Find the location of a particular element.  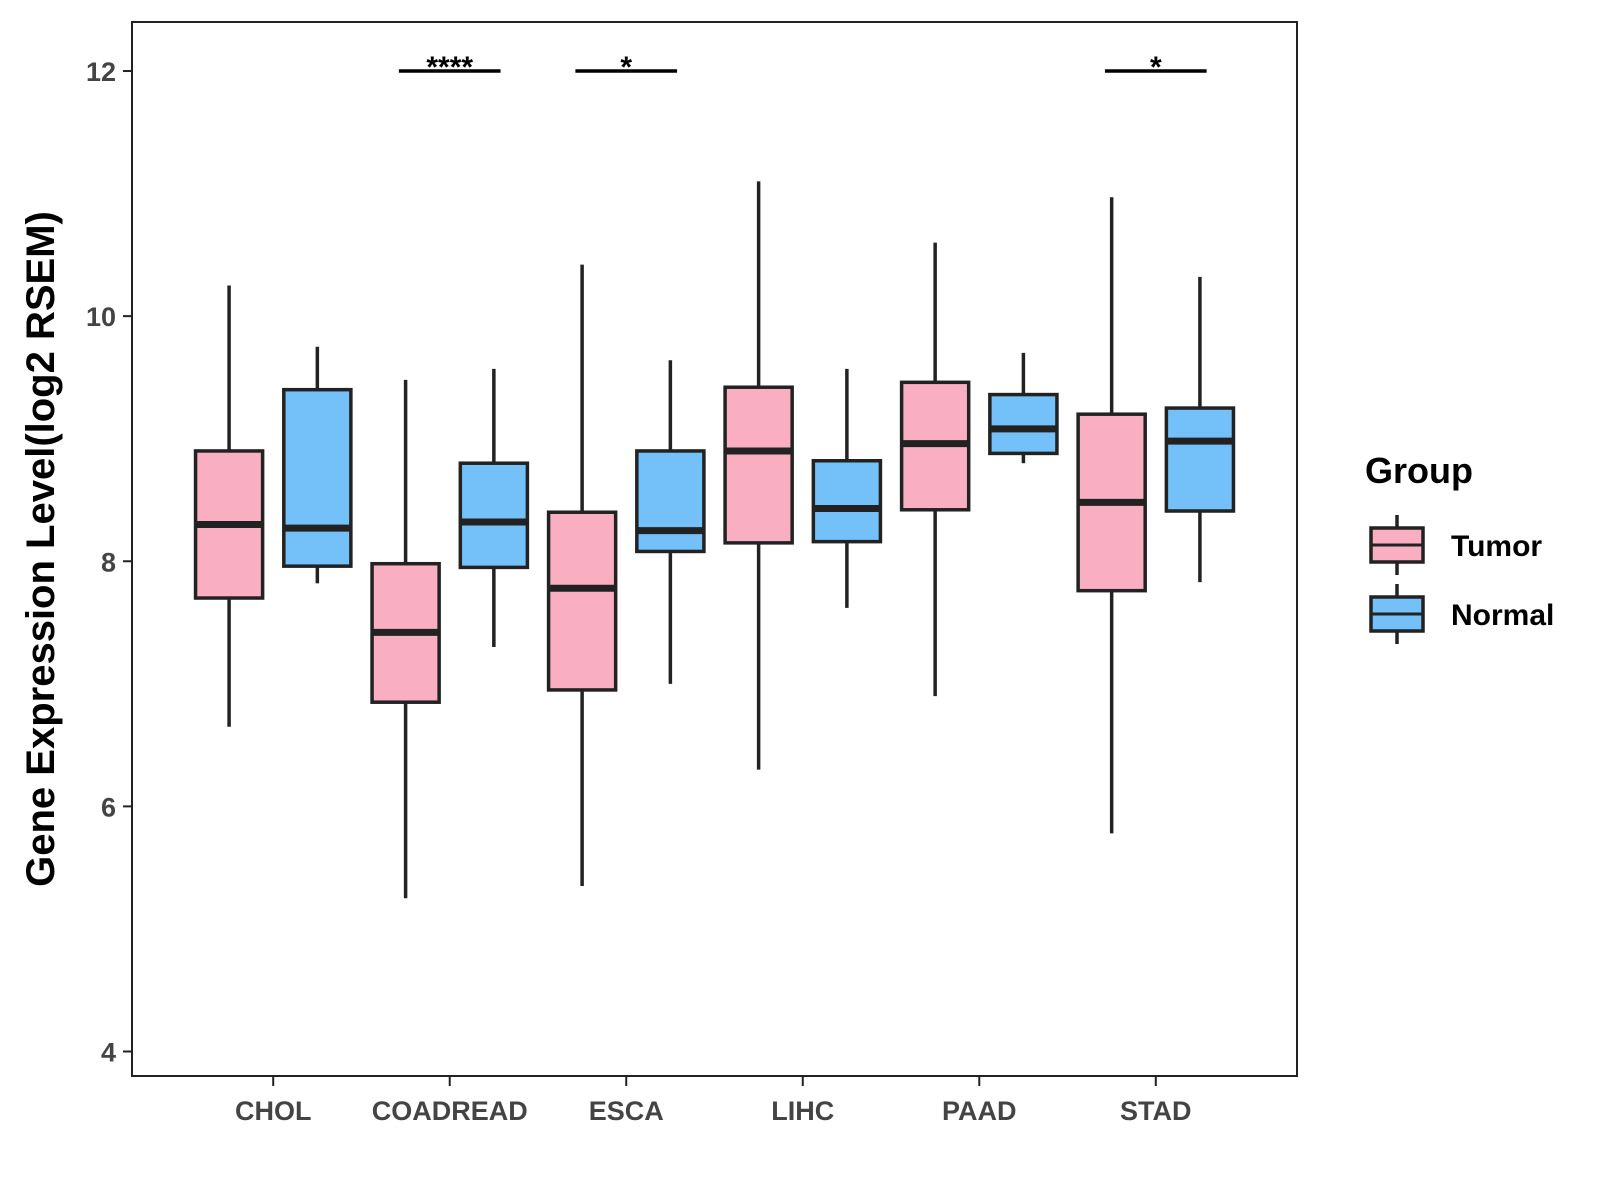

y-tick-label-12: 12 is located at coordinates (101, 72).